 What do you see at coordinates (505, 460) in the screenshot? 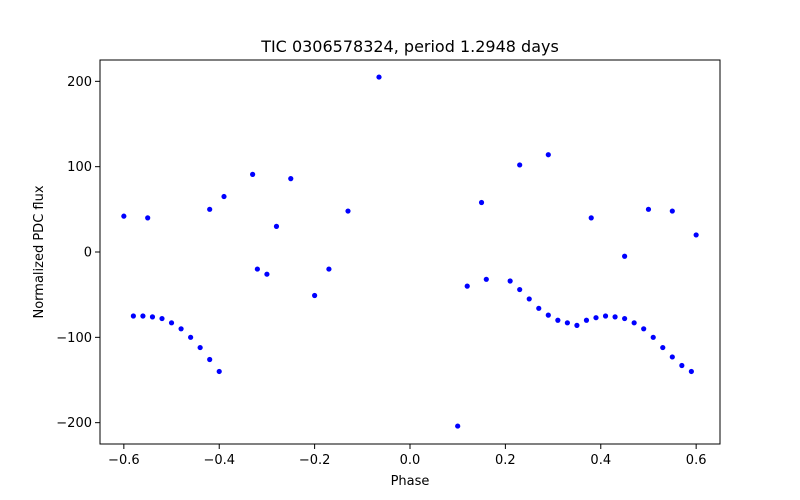
I see `x-tick-label: 0.2` at bounding box center [505, 460].